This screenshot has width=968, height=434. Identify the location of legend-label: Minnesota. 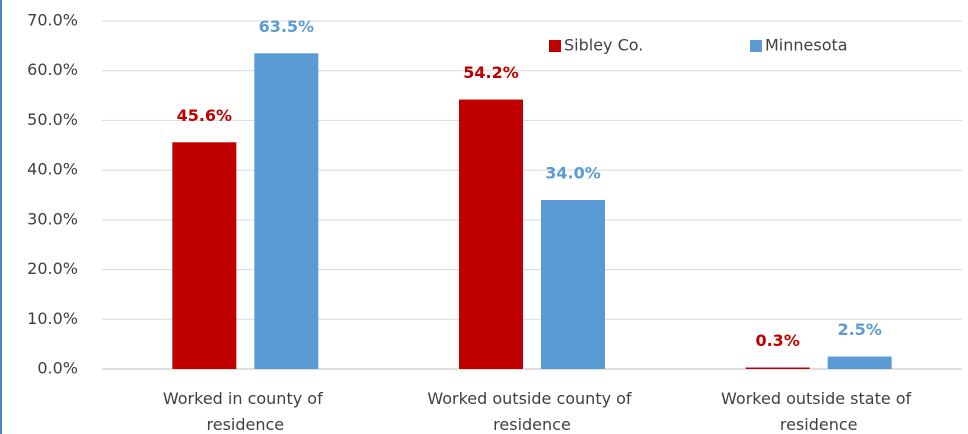
(806, 45).